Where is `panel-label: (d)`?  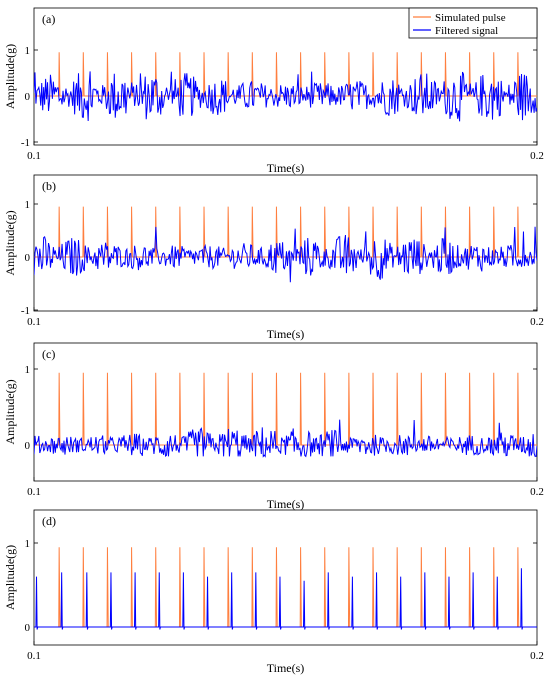
panel-label: (d) is located at coordinates (49, 521).